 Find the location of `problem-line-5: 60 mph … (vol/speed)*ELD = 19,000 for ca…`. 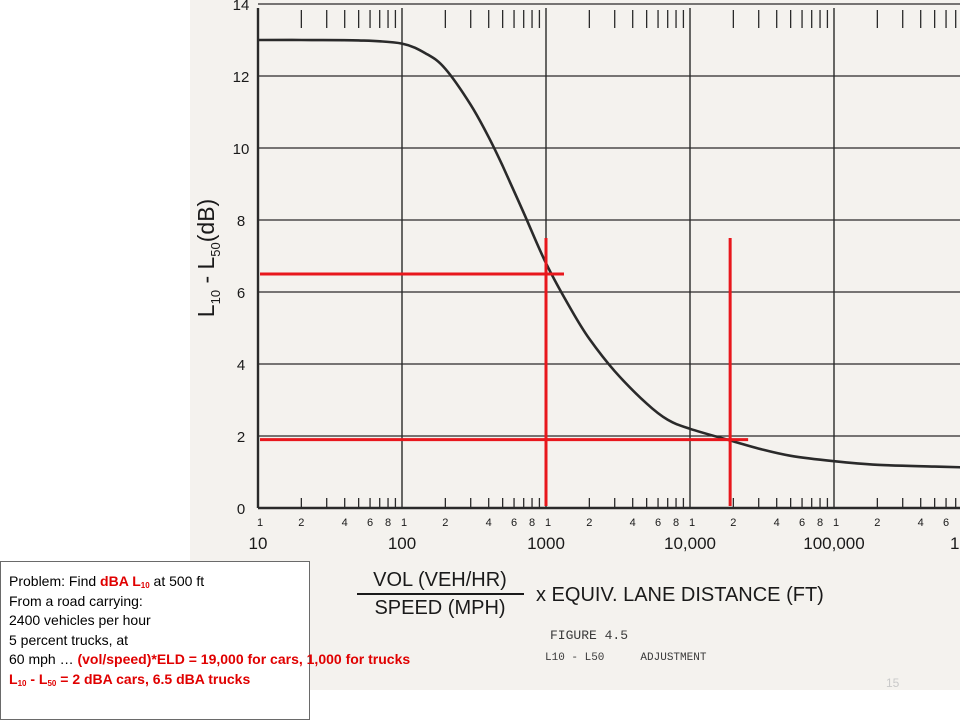

problem-line-5: 60 mph … (vol/speed)*ELD = 19,000 for ca… is located at coordinates (210, 659).